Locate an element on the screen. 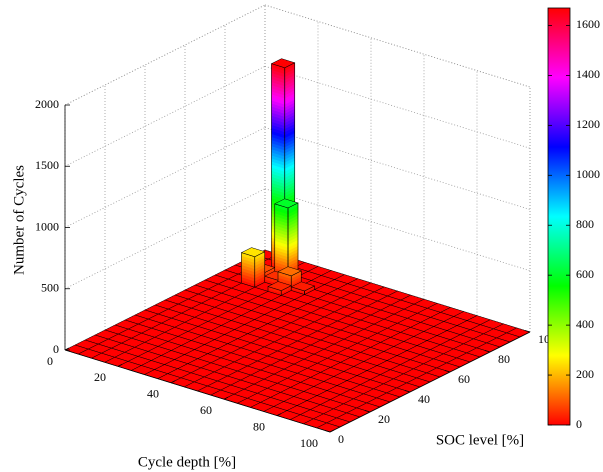  x-tick-label: 40 is located at coordinates (153, 394).